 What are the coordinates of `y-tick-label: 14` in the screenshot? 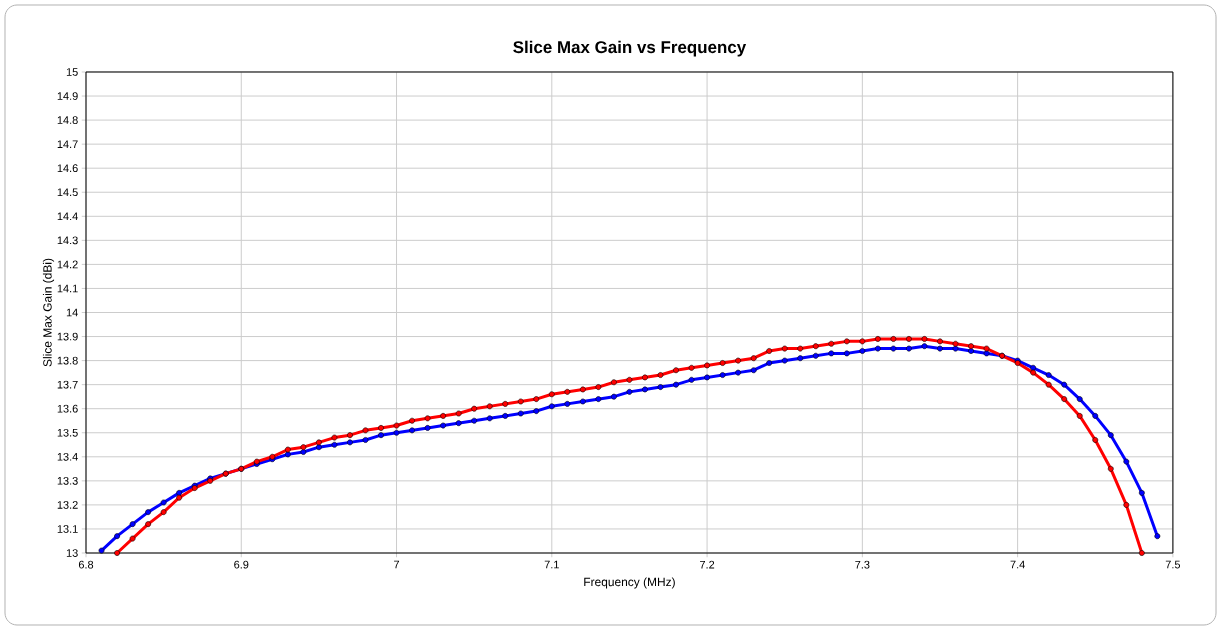 It's located at (72, 312).